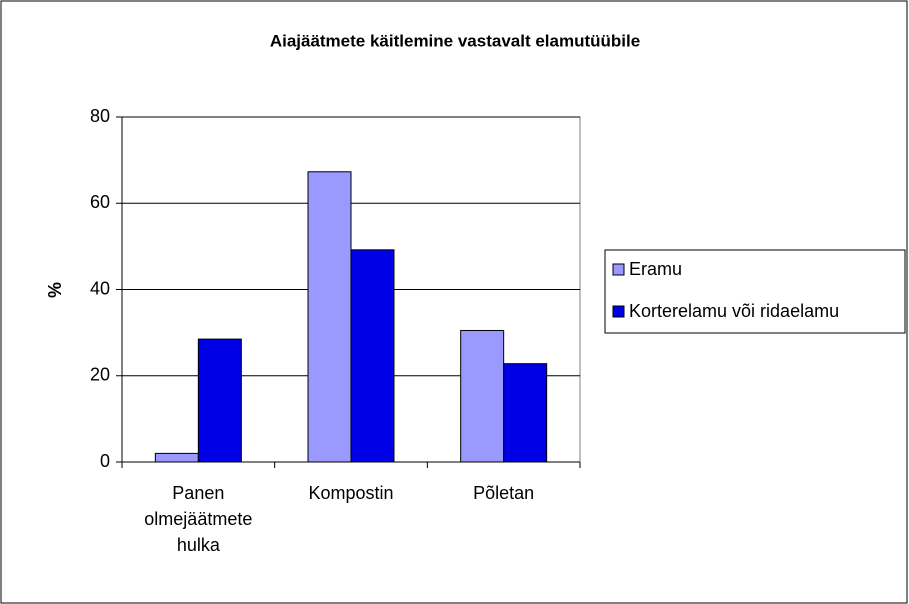 Image resolution: width=909 pixels, height=604 pixels. Describe the element at coordinates (55, 290) in the screenshot. I see `y-axis-label: %` at that location.